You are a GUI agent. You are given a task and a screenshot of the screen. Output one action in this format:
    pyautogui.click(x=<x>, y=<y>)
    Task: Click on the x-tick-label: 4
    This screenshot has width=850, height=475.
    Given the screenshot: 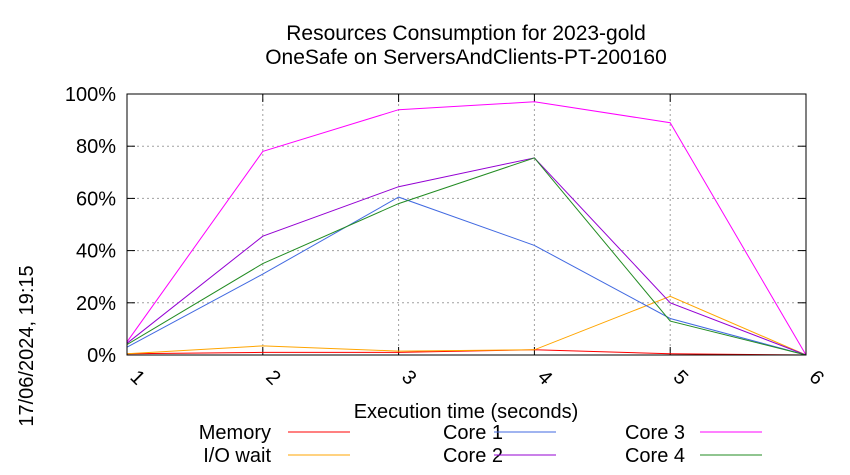 What is the action you would take?
    pyautogui.click(x=544, y=377)
    